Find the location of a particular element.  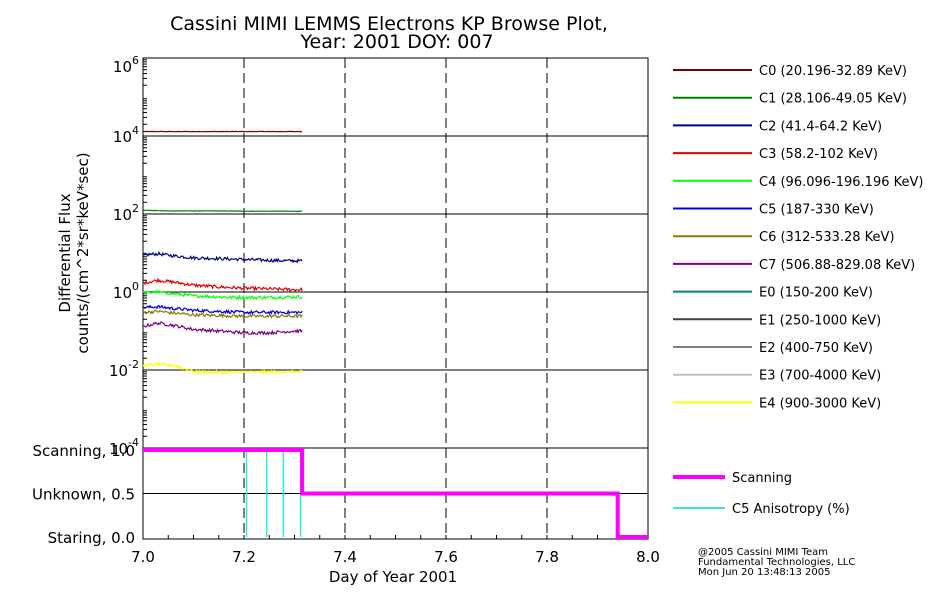

legend-label: E2 (400-750 KeV) is located at coordinates (816, 348).